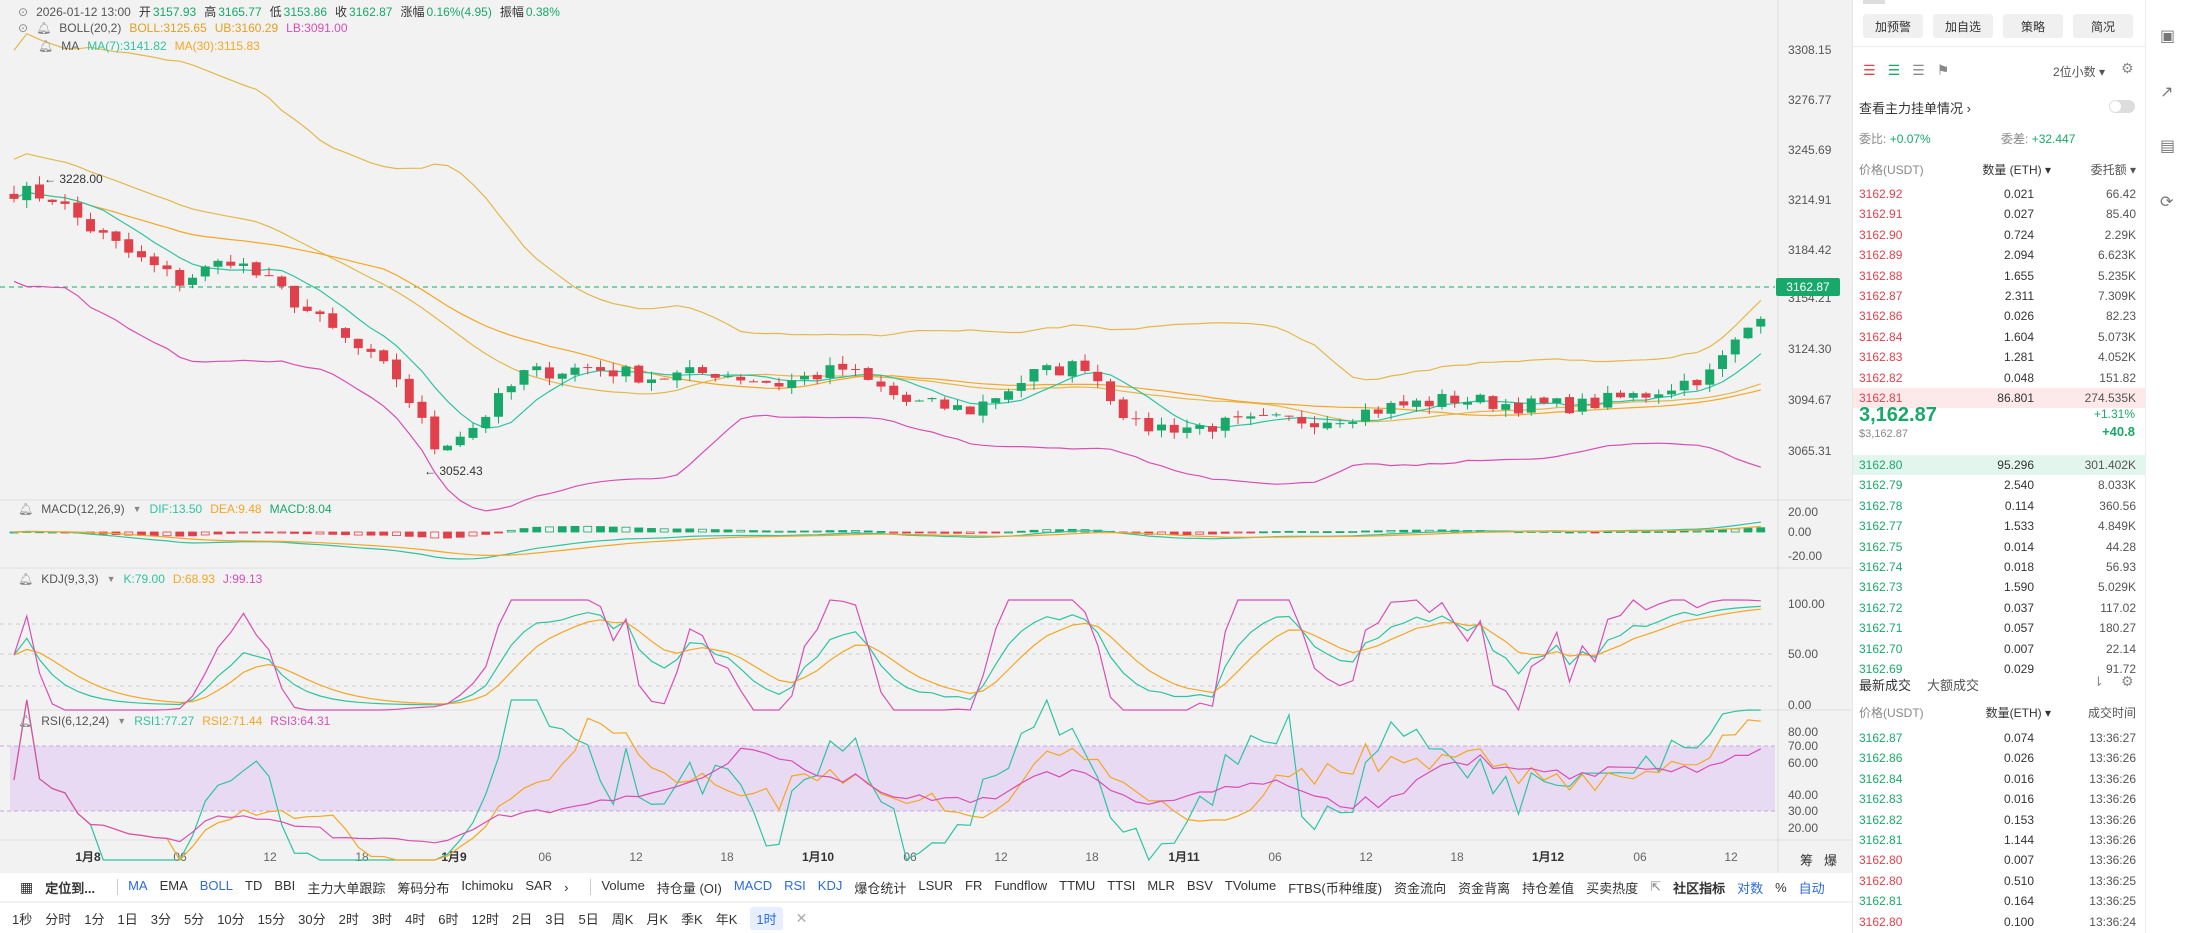 The image size is (2189, 933). Describe the element at coordinates (1484, 888) in the screenshot. I see `sub-indicator-16: 资金背离` at that location.